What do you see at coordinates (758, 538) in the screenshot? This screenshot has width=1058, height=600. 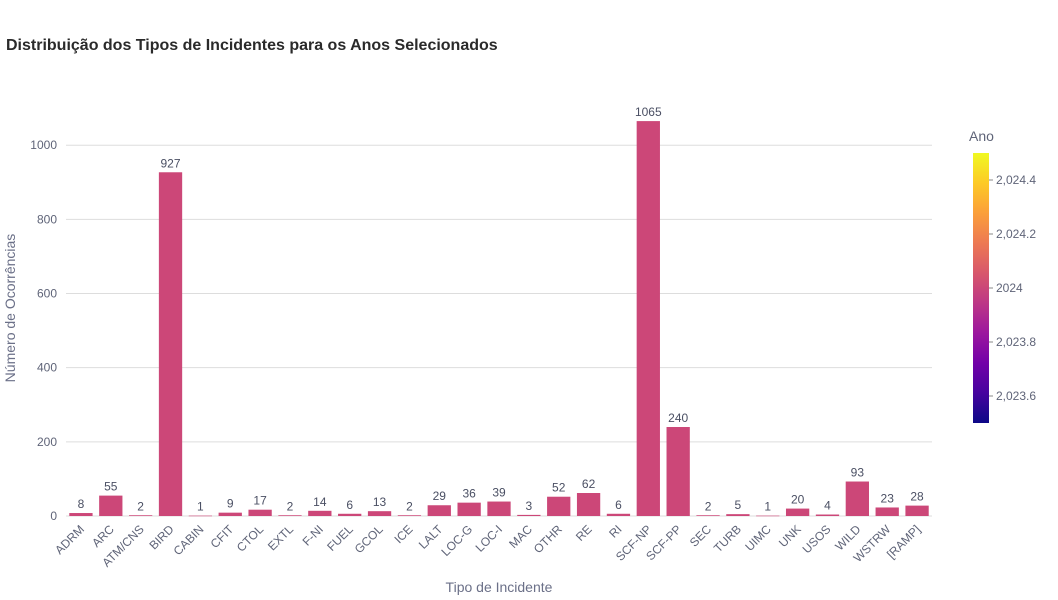 I see `x-tick-label: UIMC` at bounding box center [758, 538].